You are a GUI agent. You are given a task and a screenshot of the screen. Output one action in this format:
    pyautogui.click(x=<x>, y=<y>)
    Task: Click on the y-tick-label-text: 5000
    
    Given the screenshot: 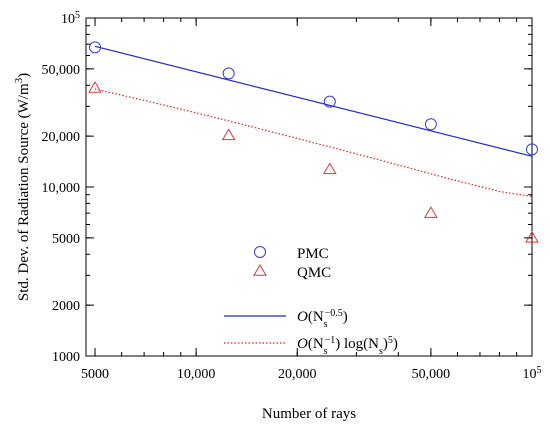 What is the action you would take?
    pyautogui.click(x=66, y=239)
    